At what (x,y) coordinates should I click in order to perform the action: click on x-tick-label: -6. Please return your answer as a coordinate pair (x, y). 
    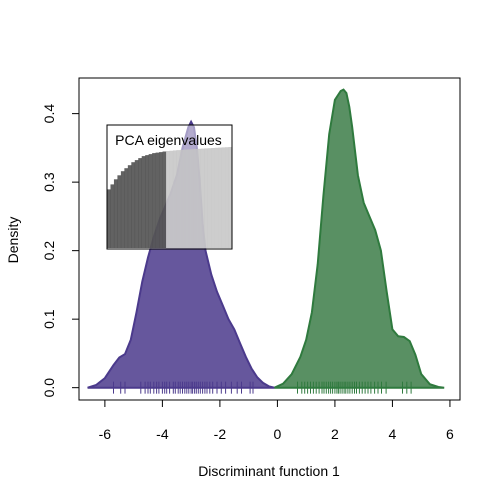
    Looking at the image, I should click on (105, 434).